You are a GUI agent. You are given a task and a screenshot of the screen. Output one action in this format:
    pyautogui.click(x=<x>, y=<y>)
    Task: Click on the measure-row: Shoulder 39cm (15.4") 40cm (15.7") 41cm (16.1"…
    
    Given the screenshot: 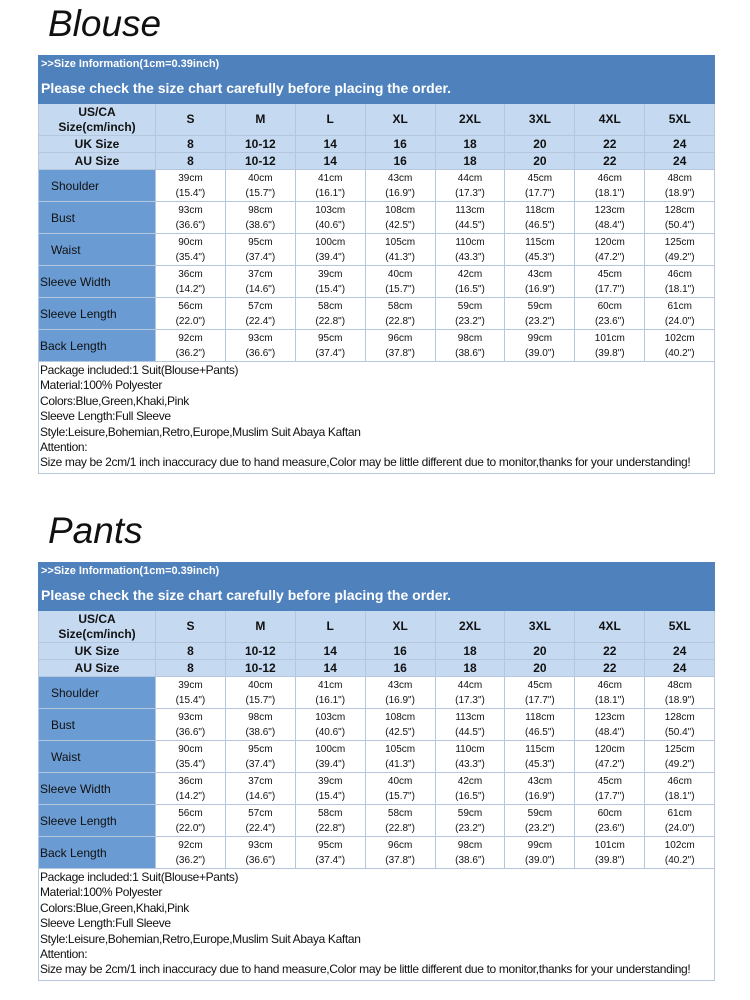 What is the action you would take?
    pyautogui.click(x=377, y=692)
    